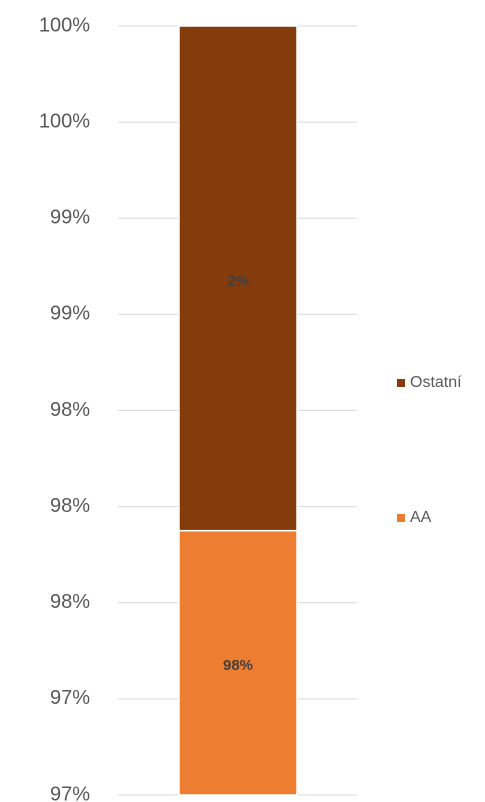 This screenshot has width=485, height=802. What do you see at coordinates (436, 382) in the screenshot?
I see `legend-label: Ostatní` at bounding box center [436, 382].